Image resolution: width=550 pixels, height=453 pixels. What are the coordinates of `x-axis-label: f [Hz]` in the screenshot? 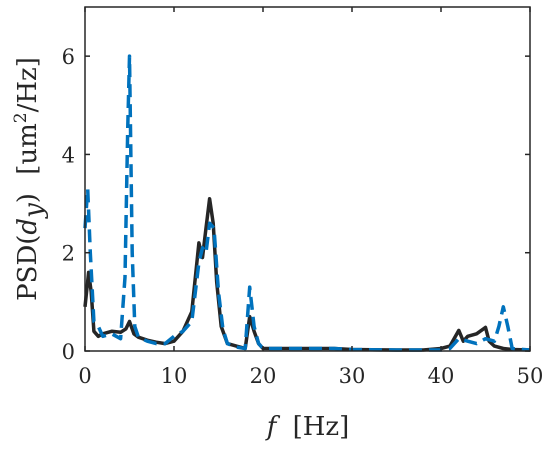 It's located at (307, 427).